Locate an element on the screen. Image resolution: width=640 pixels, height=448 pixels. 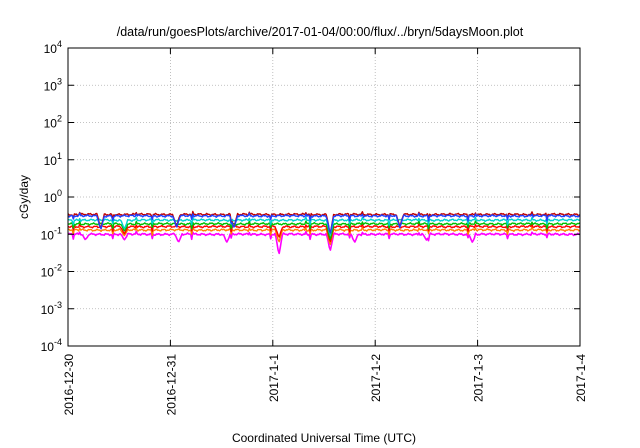
y-tick-label: 10⁴ is located at coordinates (53, 47).